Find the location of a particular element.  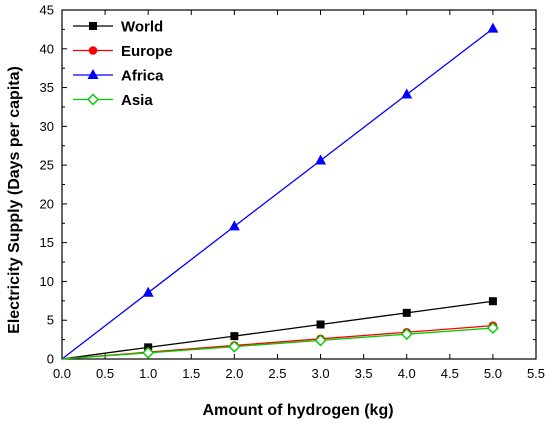

series-europe is located at coordinates (279, 340).